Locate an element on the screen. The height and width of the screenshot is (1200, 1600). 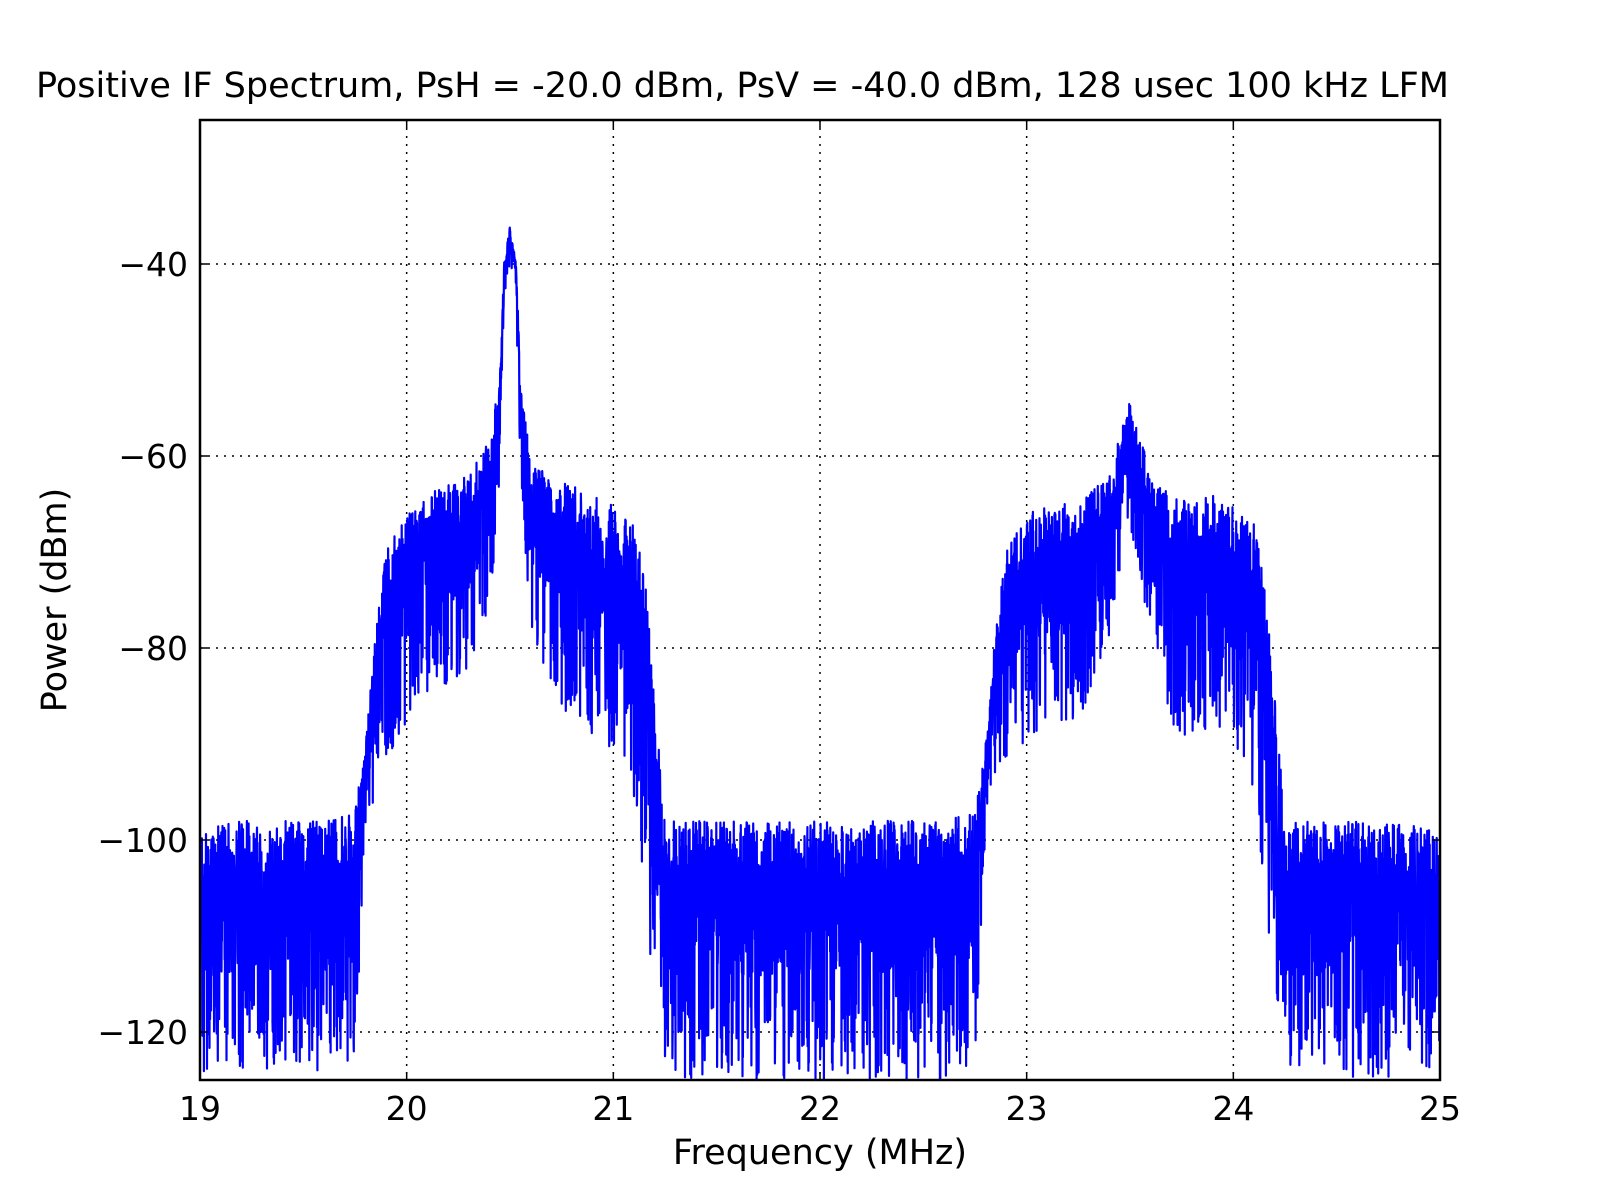
y-axis-label: Power (dBm) is located at coordinates (55, 600).